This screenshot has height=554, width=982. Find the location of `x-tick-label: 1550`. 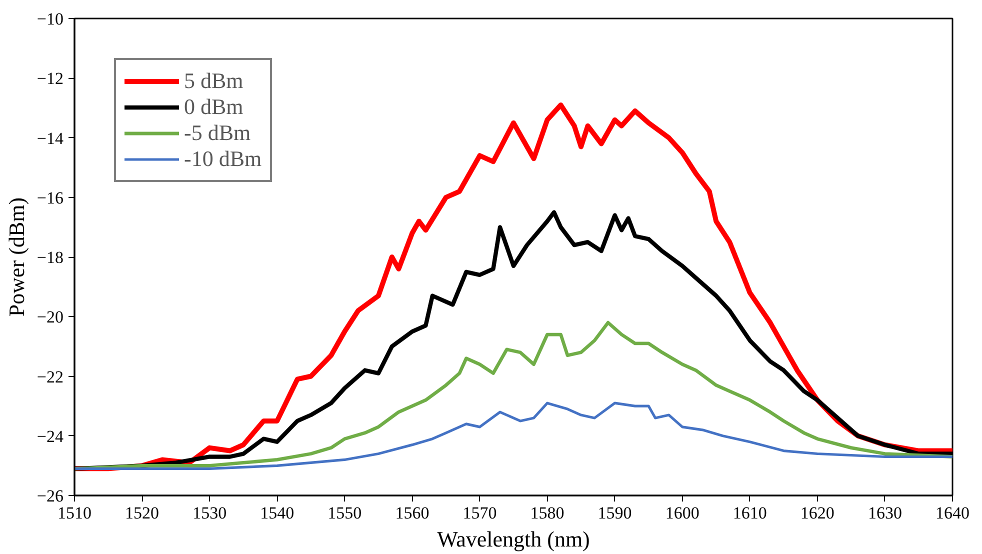

x-tick-label: 1550 is located at coordinates (345, 513).